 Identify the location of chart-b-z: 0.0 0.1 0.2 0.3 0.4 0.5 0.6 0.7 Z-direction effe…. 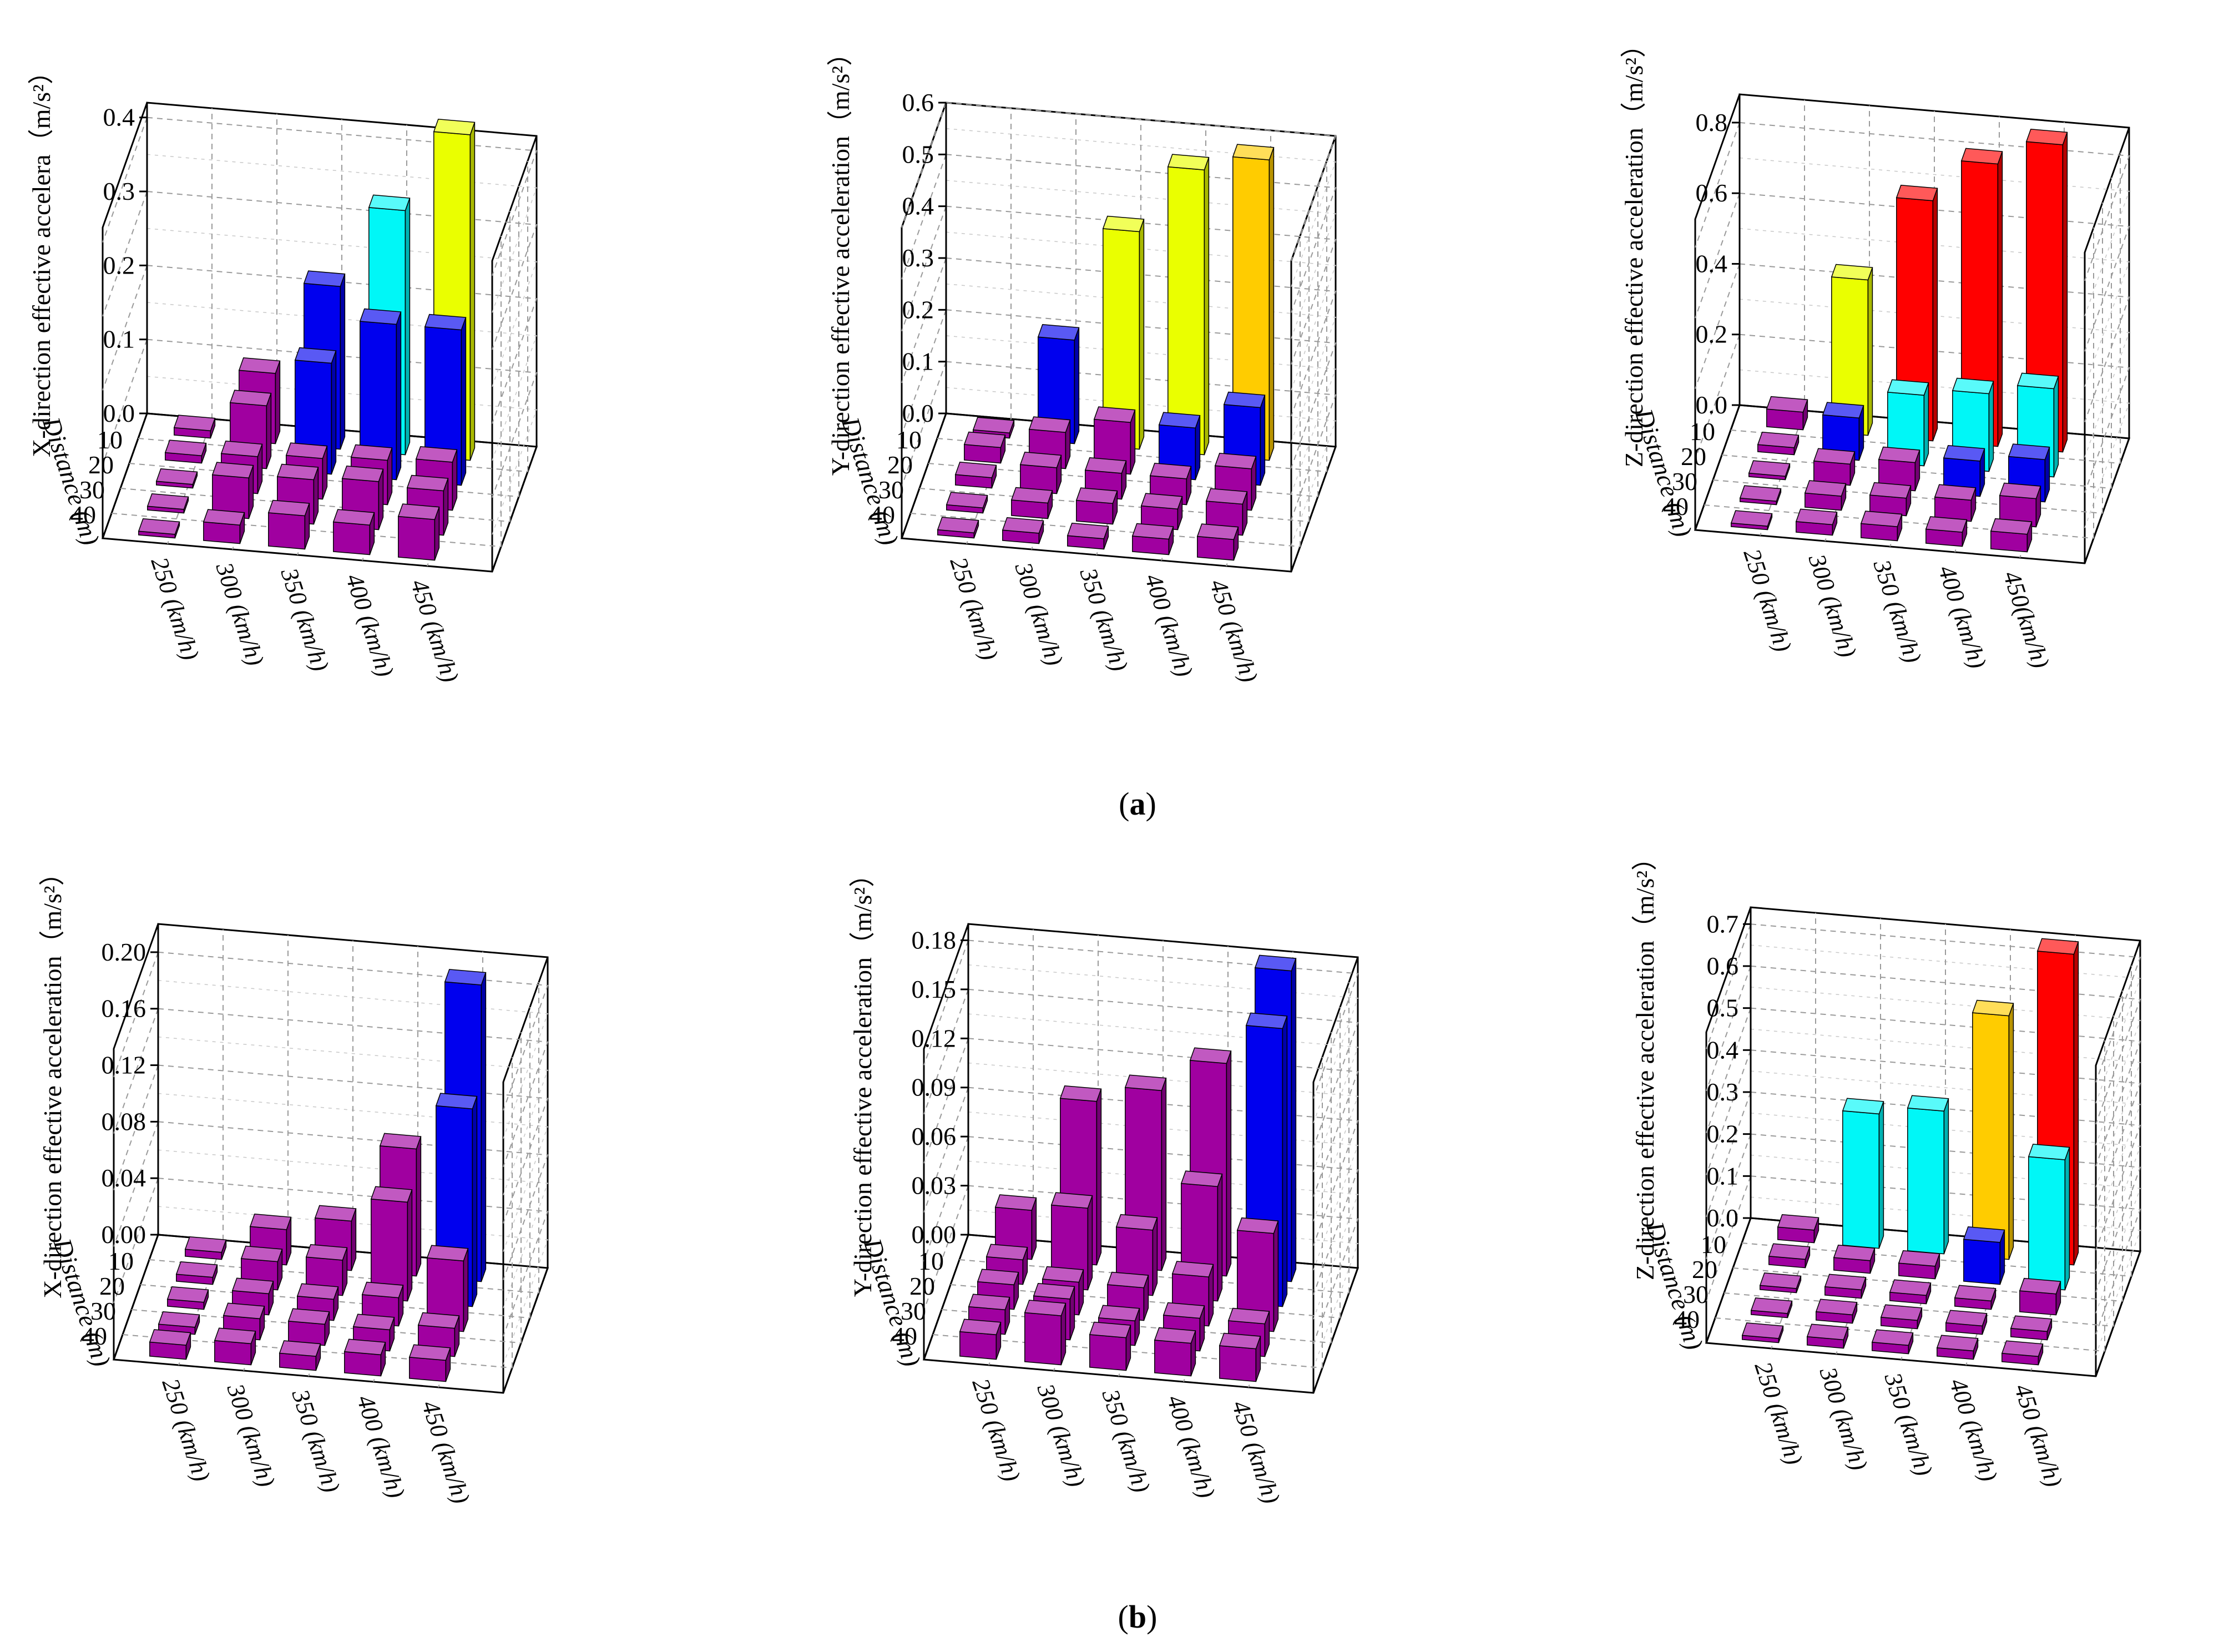
(1886, 1168).